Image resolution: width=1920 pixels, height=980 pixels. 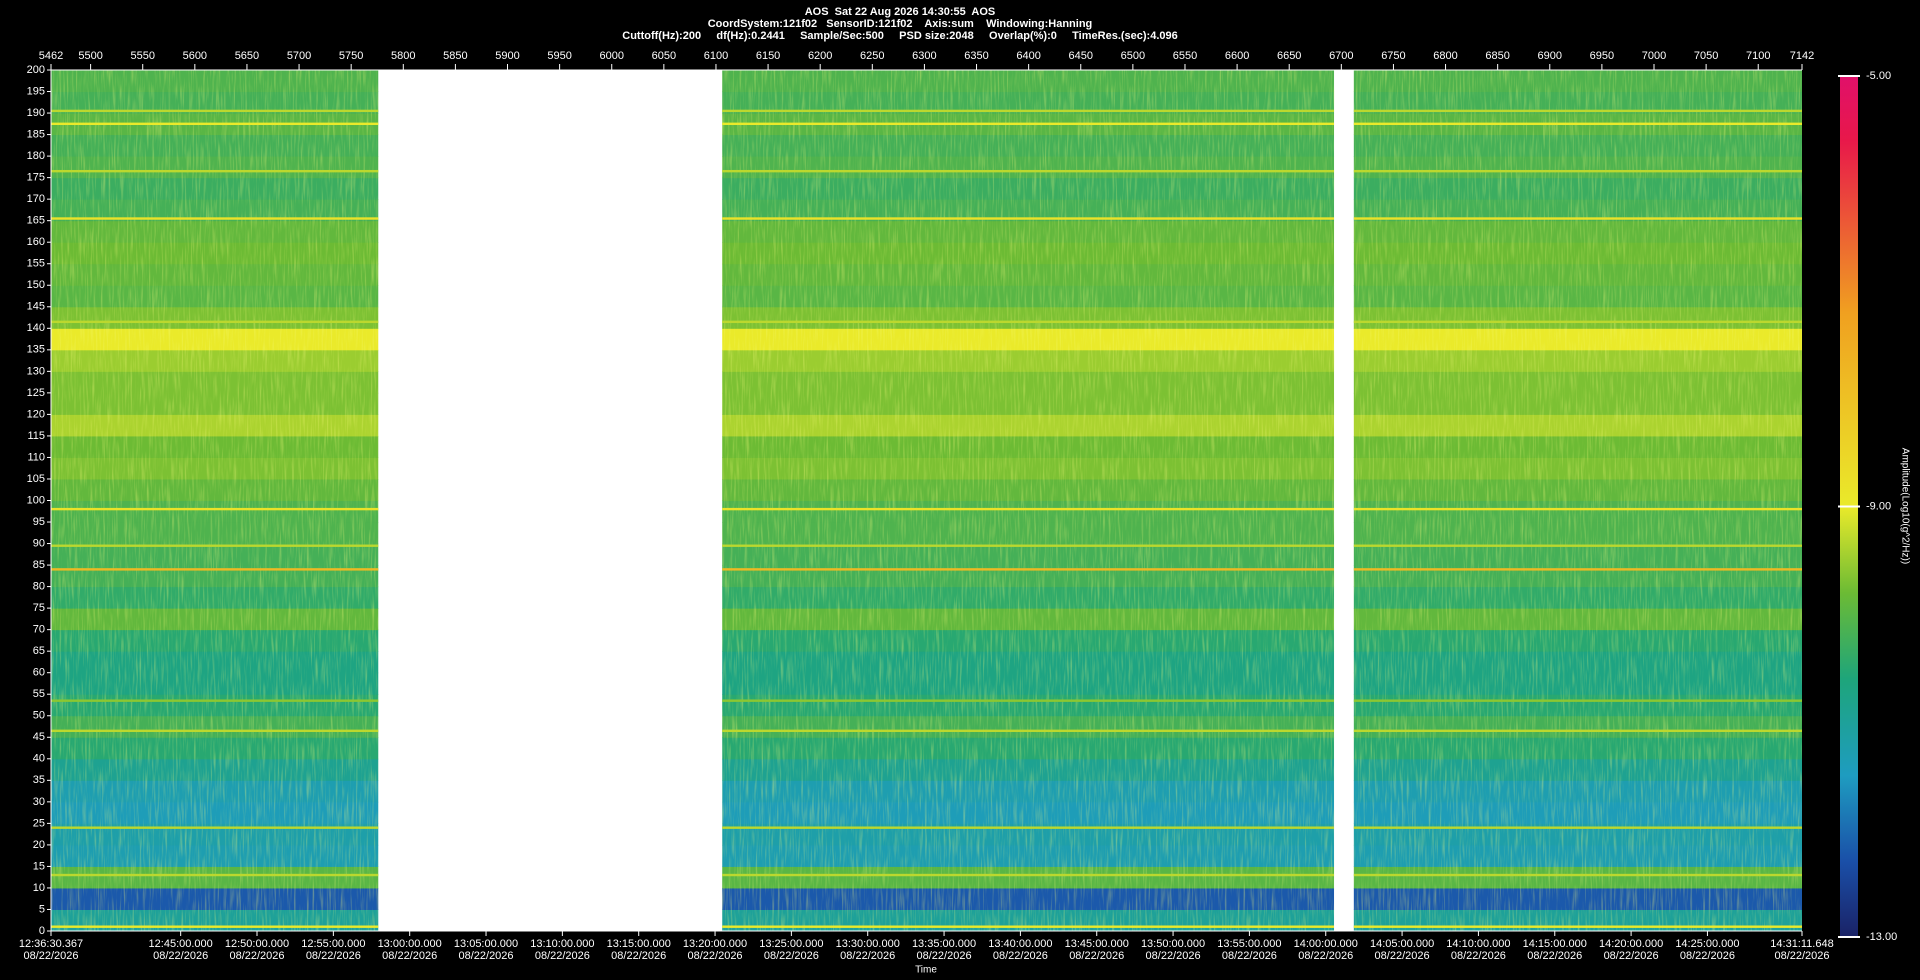 What do you see at coordinates (51, 944) in the screenshot?
I see `time-tick-label: 12:36:30.367` at bounding box center [51, 944].